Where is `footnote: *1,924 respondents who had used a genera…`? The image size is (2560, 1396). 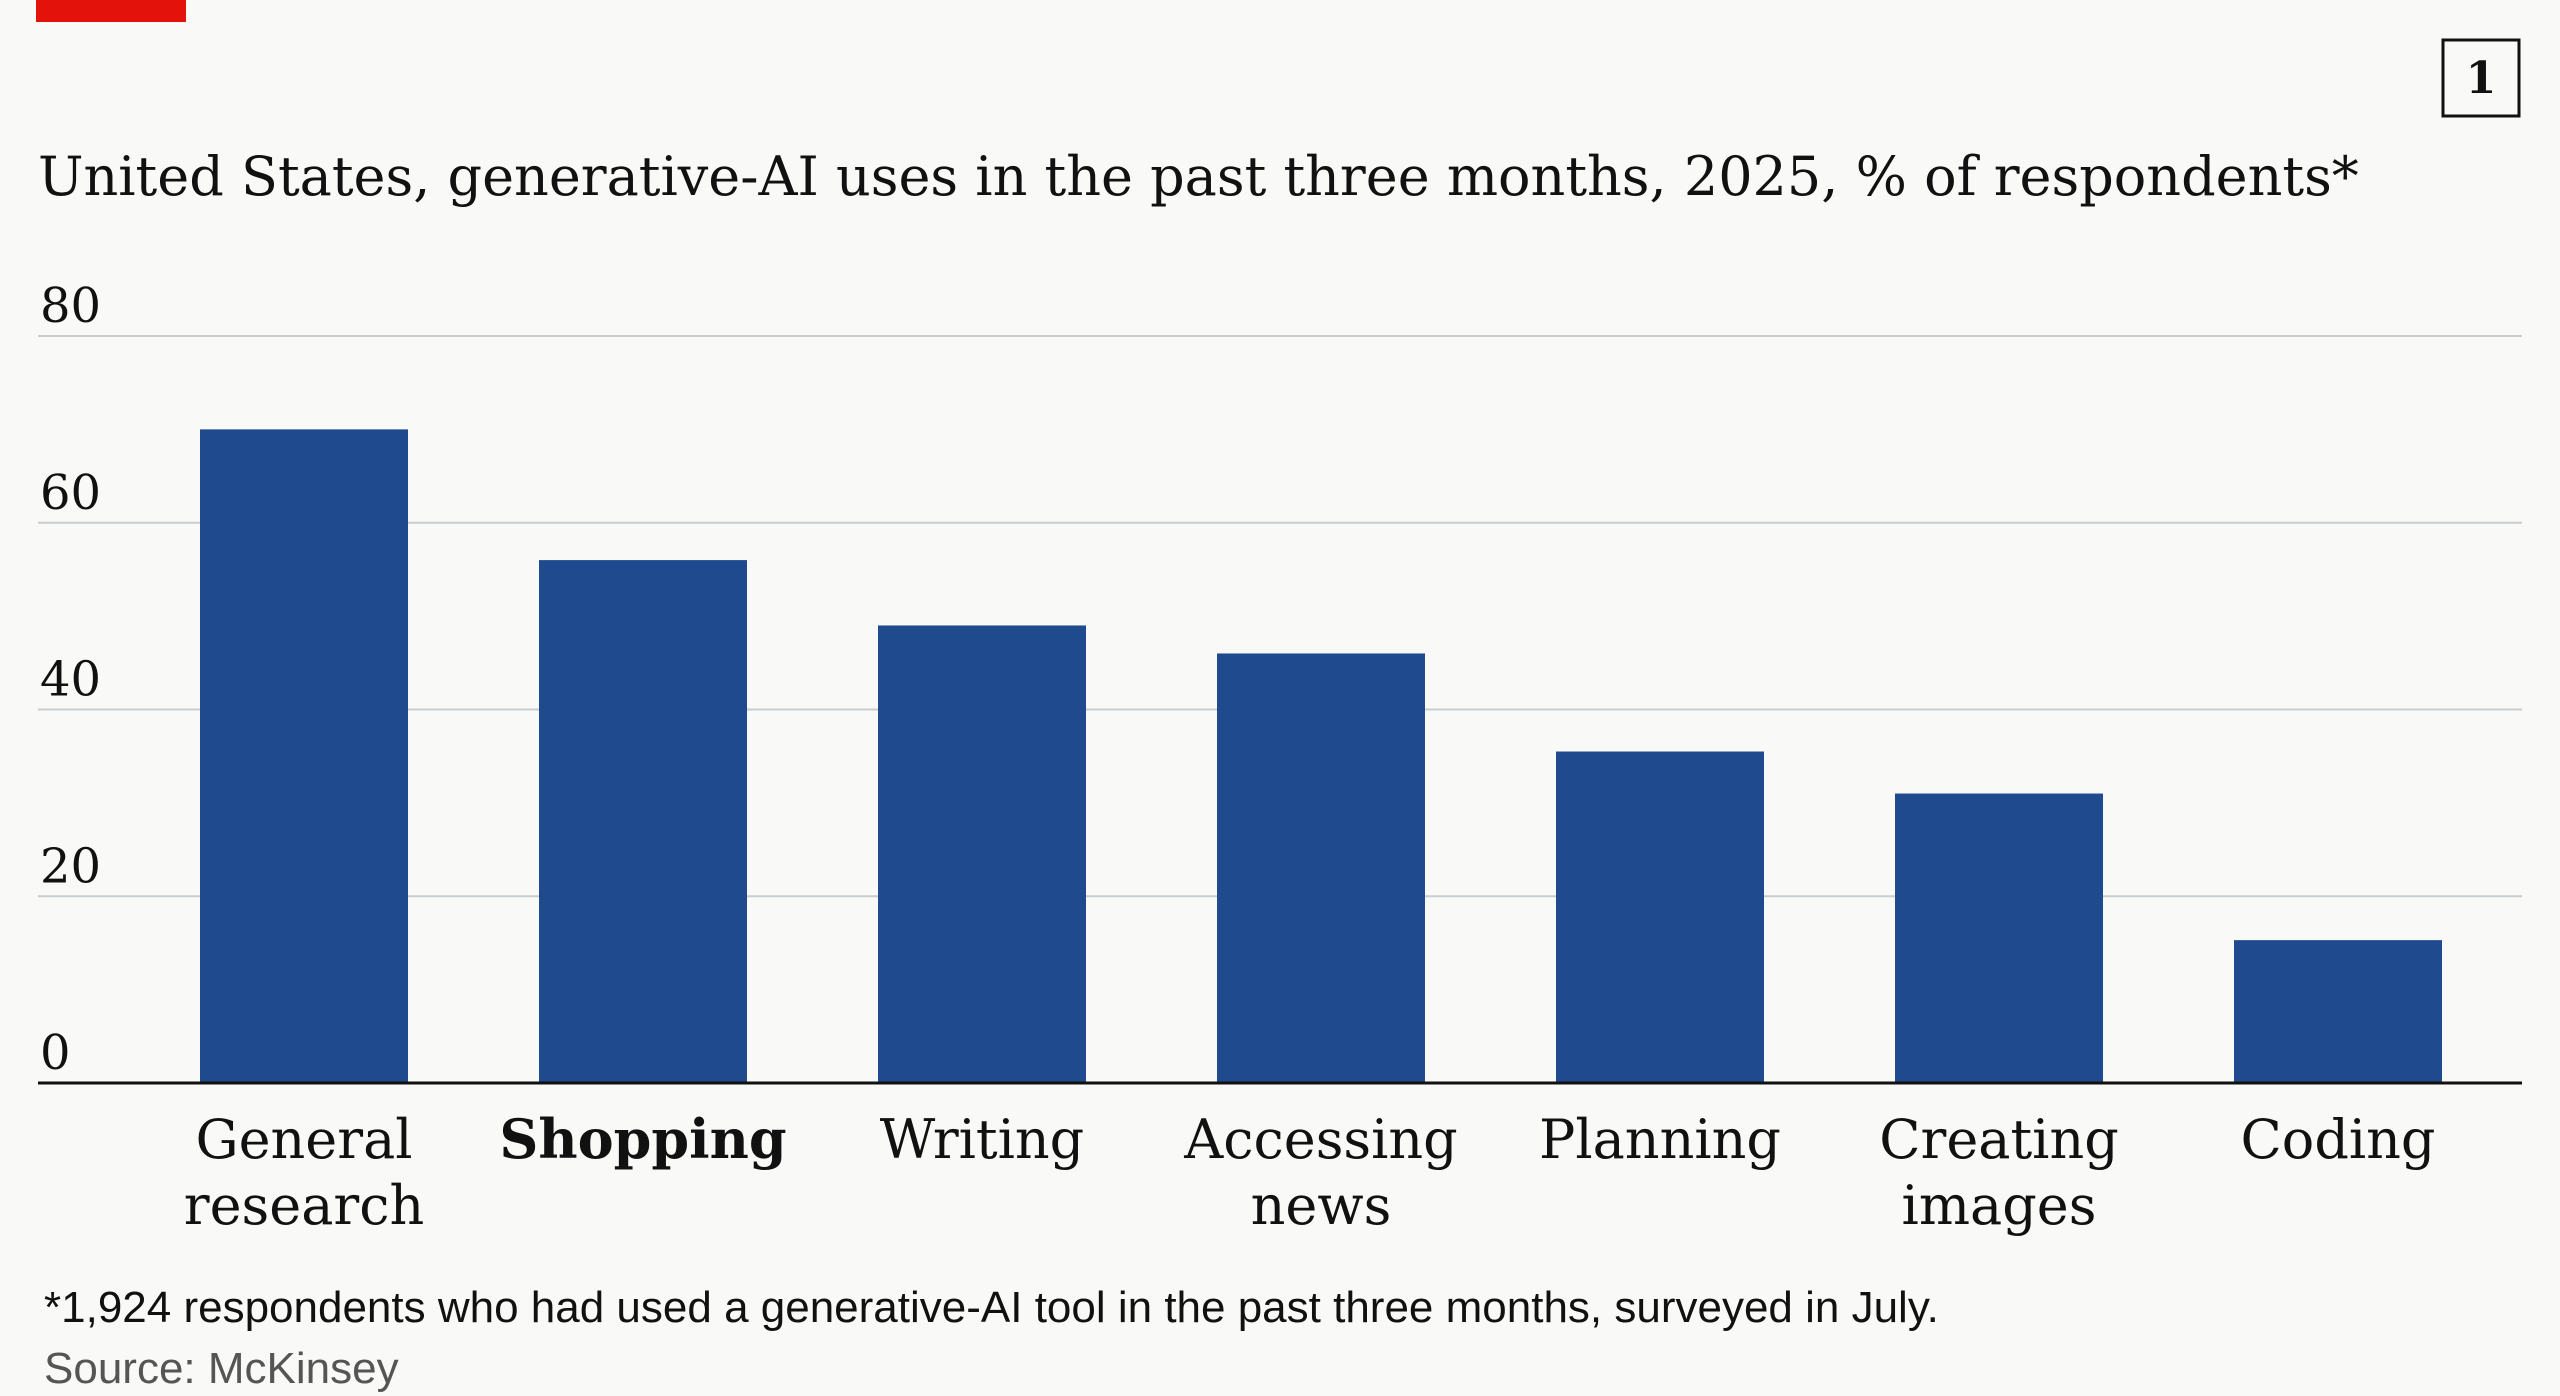
footnote: *1,924 respondents who had used a genera… is located at coordinates (991, 1307).